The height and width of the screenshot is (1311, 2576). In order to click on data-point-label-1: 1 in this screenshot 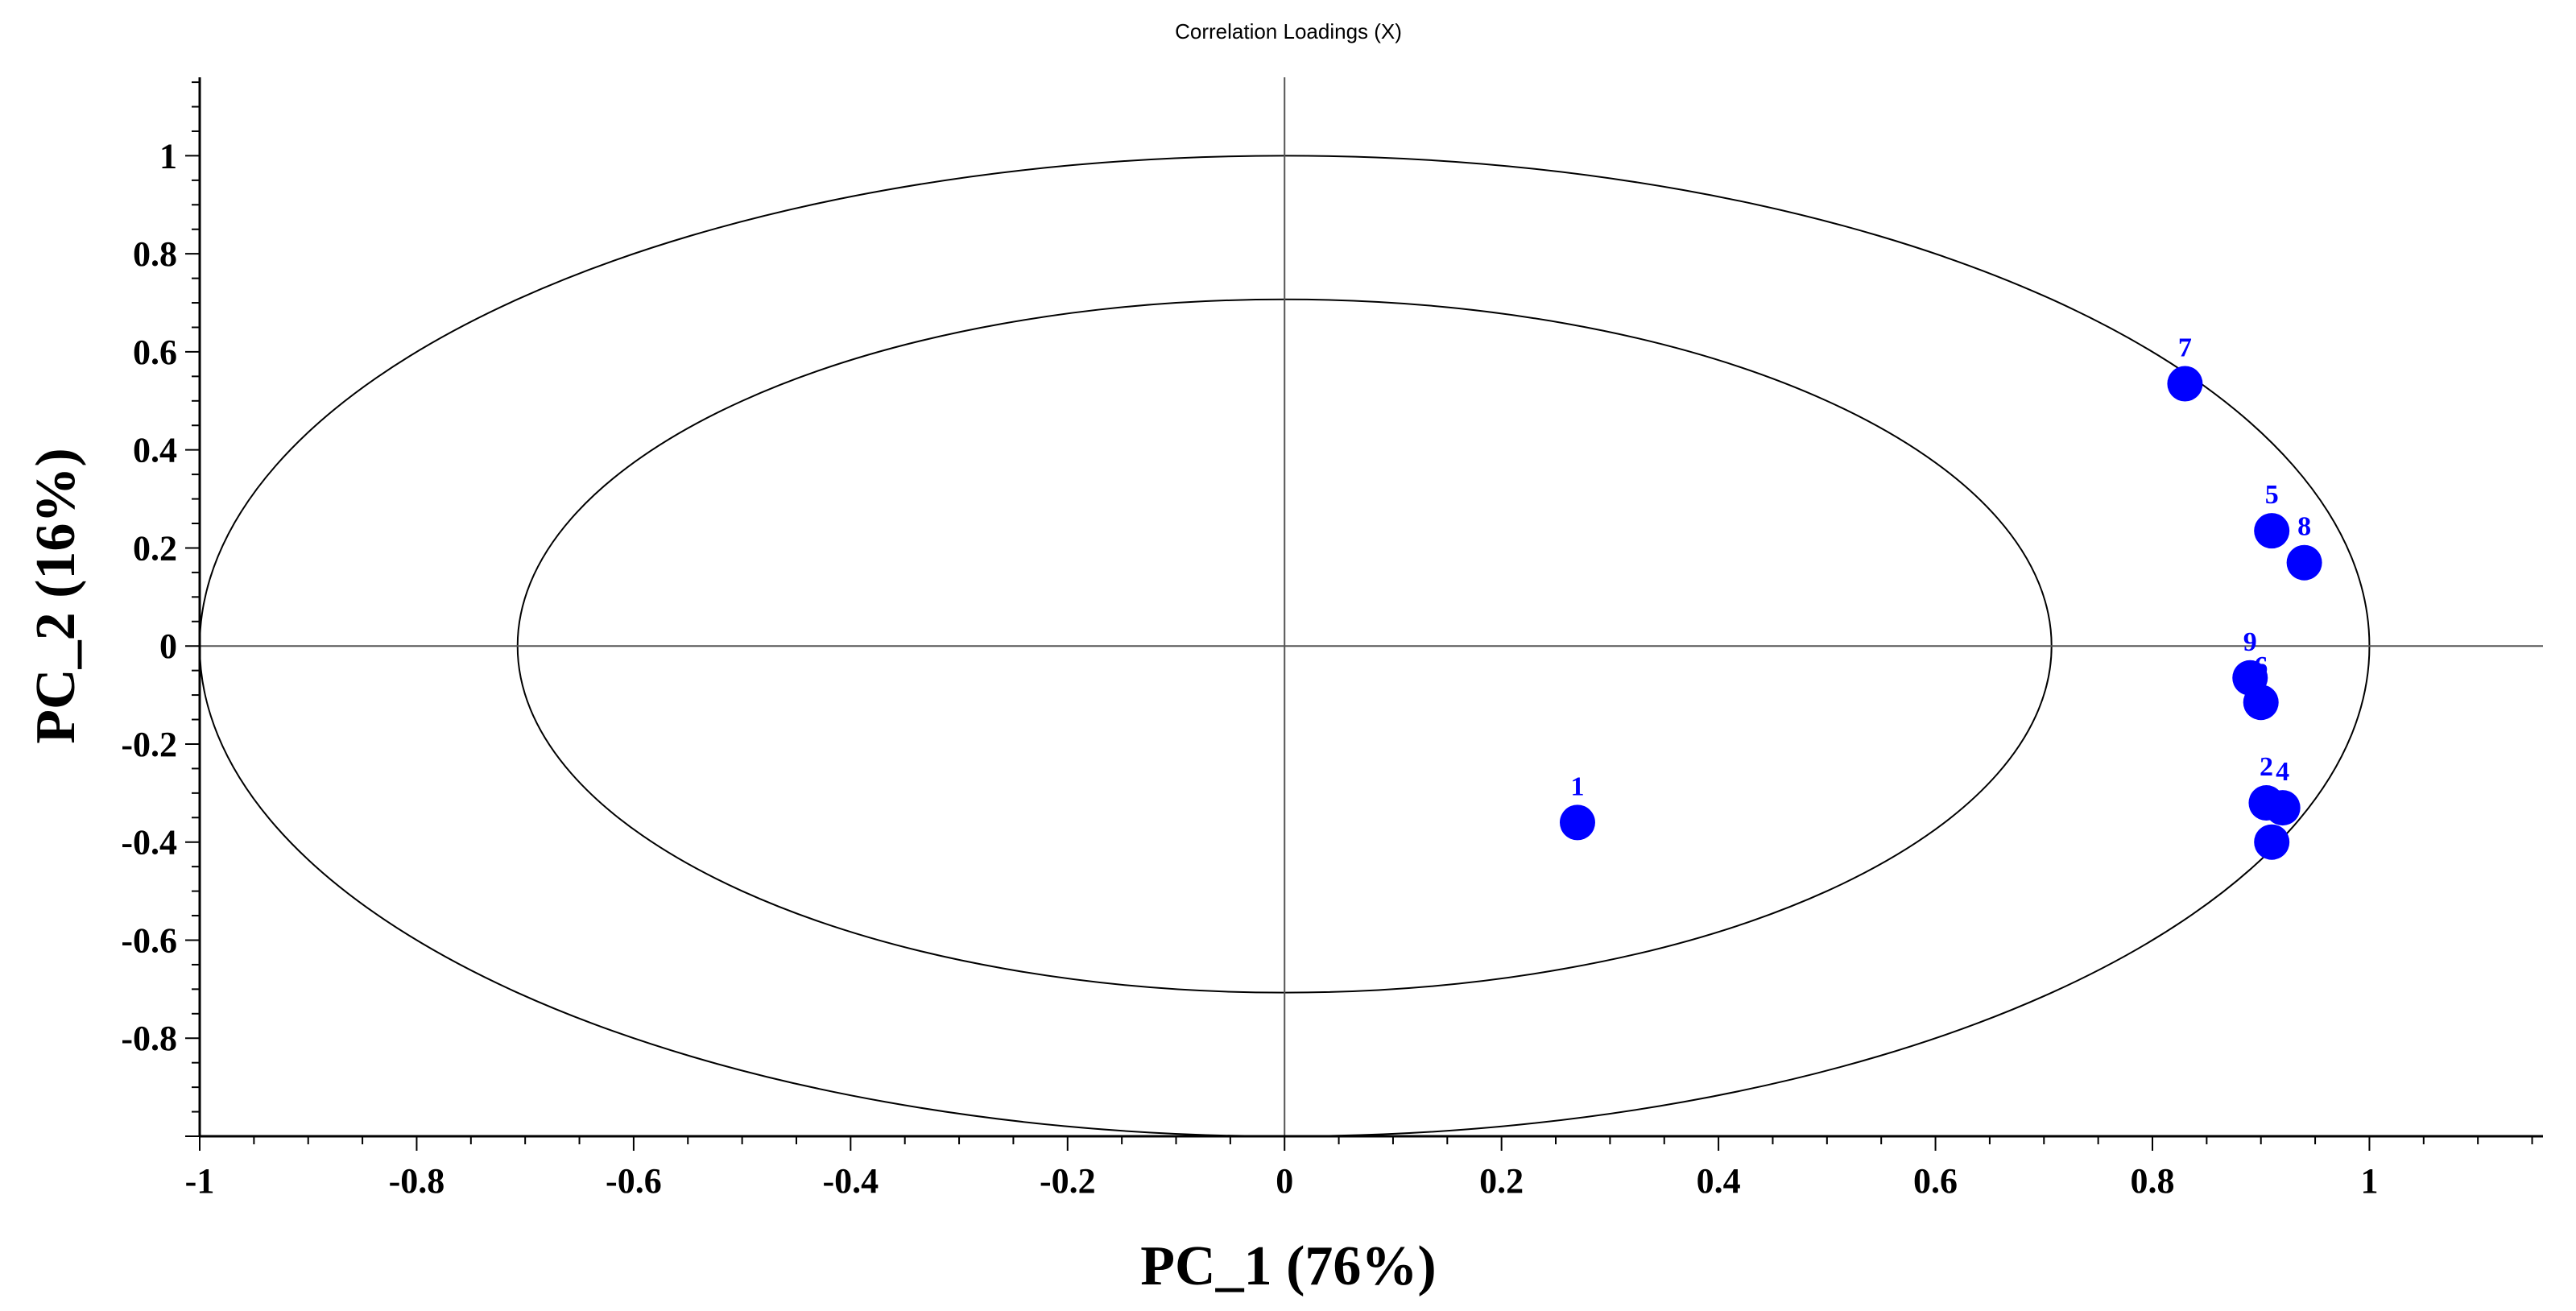, I will do `click(1577, 786)`.